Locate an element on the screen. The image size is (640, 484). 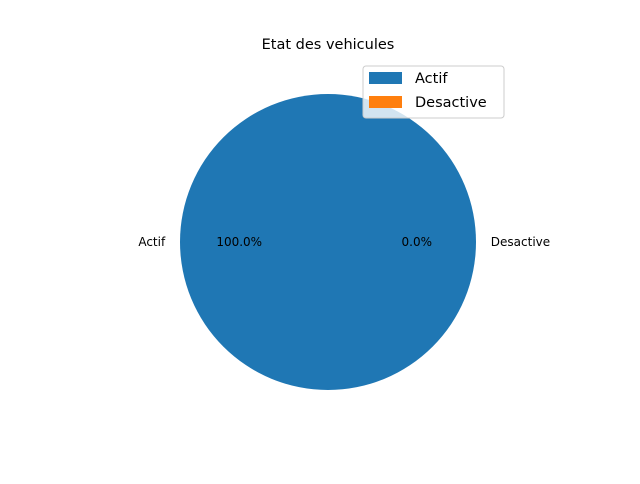
legend-swatch-desactive is located at coordinates (385, 102).